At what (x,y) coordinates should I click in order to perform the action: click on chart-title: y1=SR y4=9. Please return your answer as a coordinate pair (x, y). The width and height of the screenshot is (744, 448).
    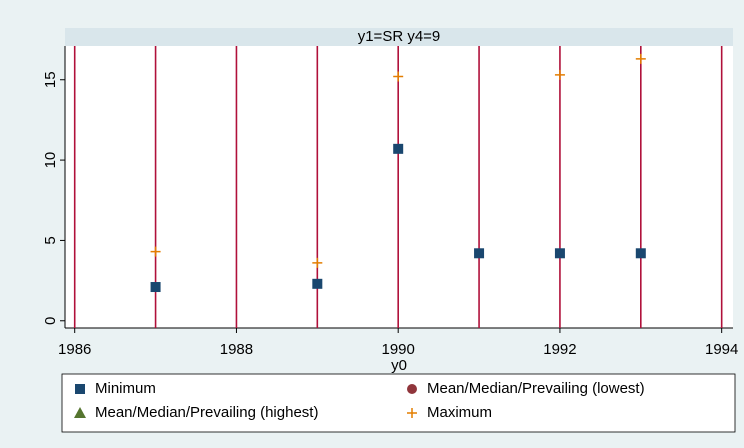
    Looking at the image, I should click on (399, 36).